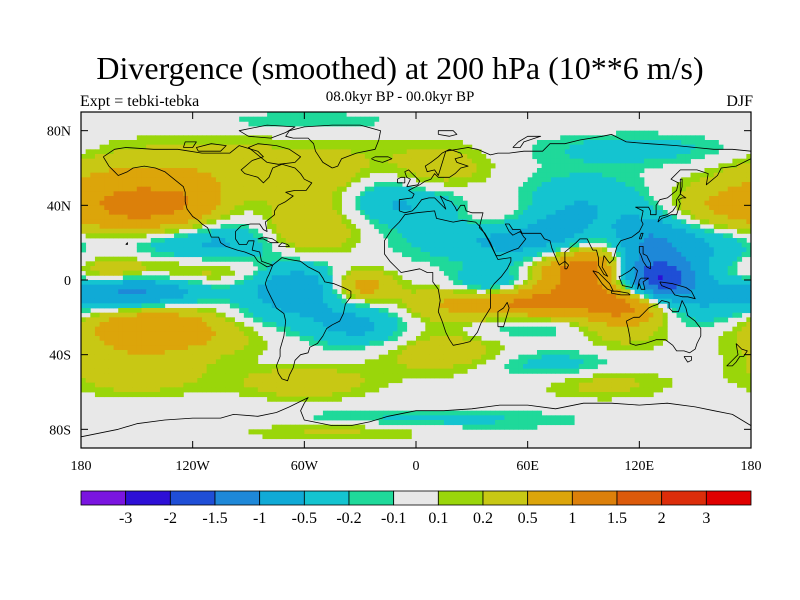 The image size is (800, 600). Describe the element at coordinates (737, 355) in the screenshot. I see `coastline-new-zealand` at that location.